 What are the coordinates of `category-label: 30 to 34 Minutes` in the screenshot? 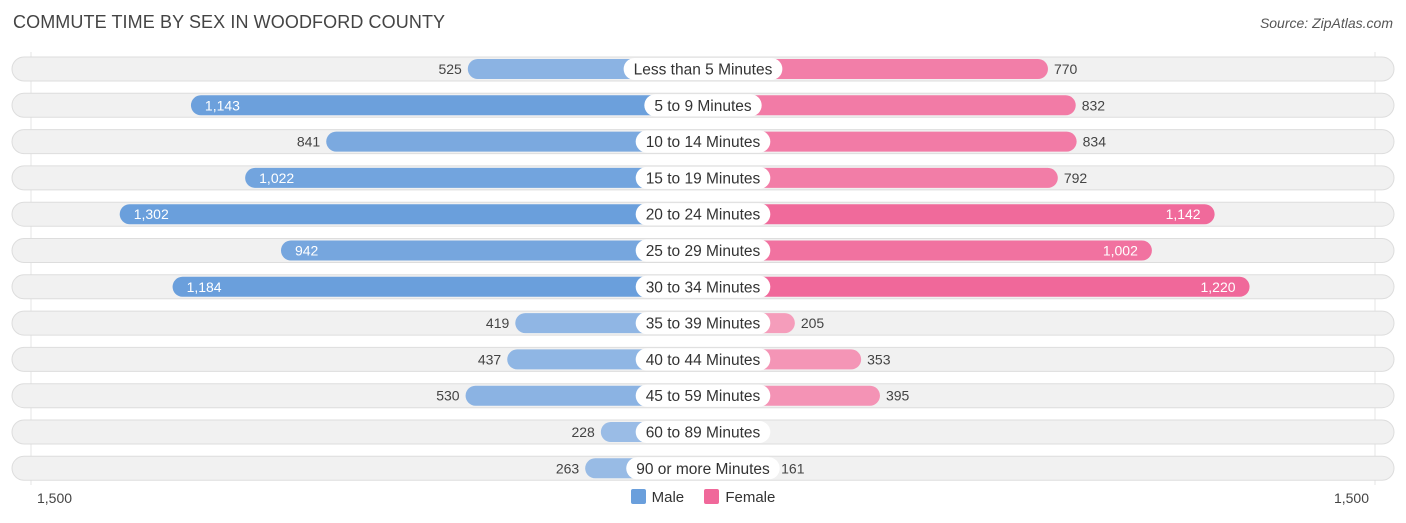 It's located at (703, 287).